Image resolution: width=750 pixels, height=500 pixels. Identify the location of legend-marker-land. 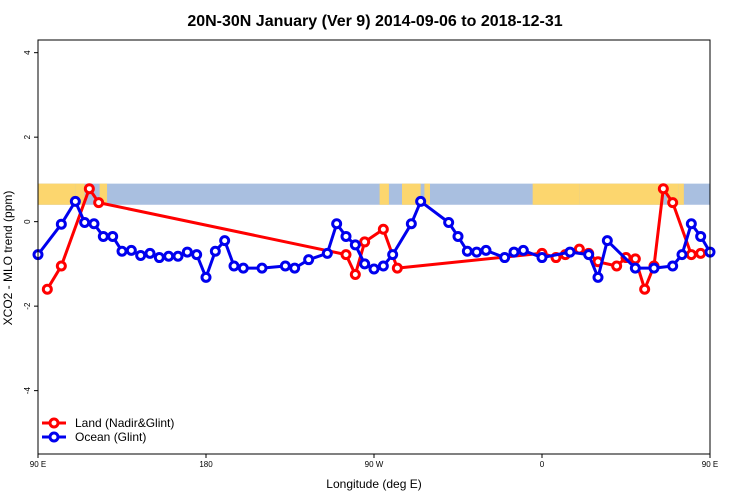
(54, 423).